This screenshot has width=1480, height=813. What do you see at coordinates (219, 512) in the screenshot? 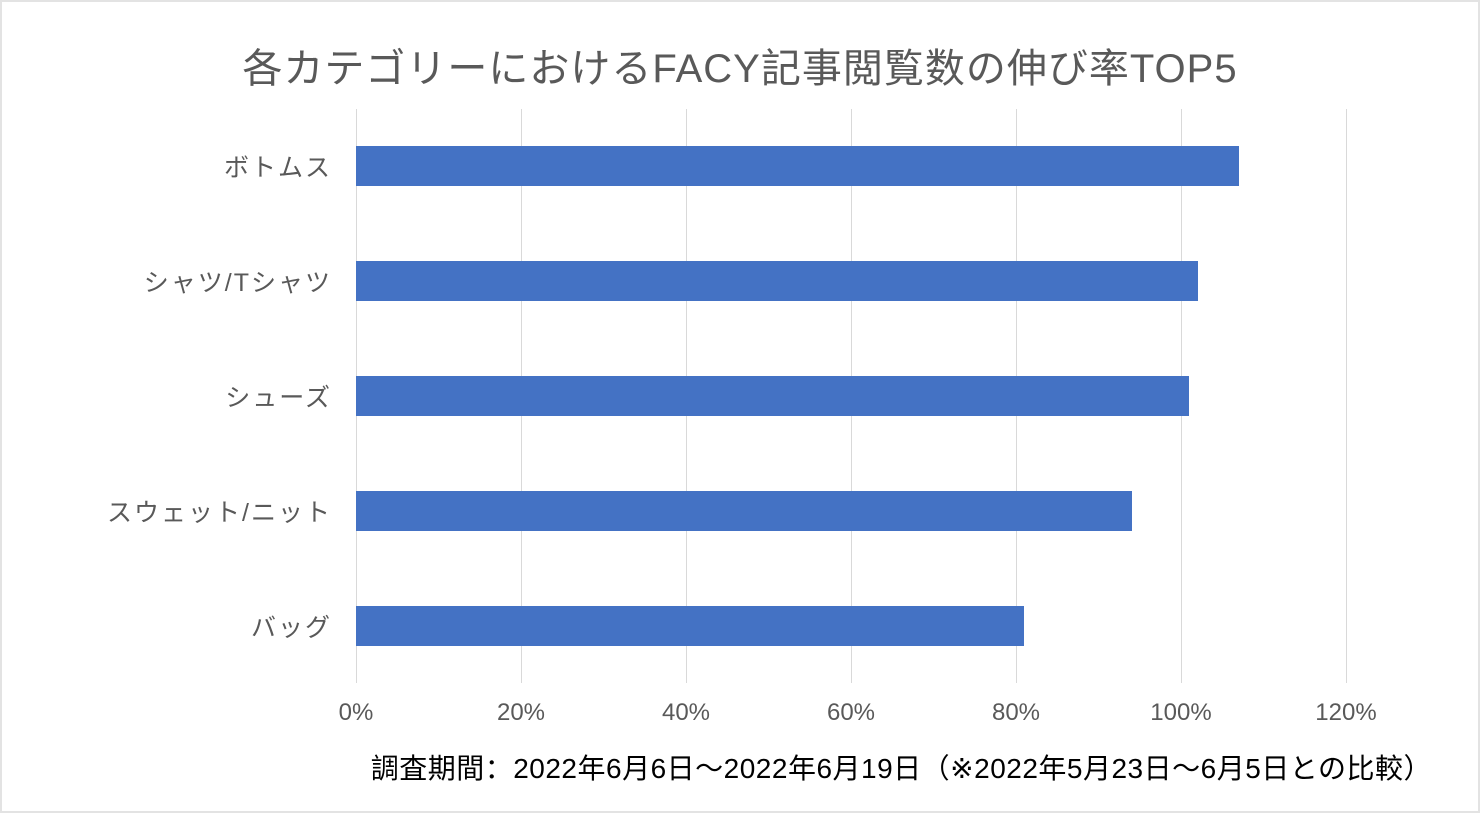
I see `category-label-4: スウェット/ニット` at bounding box center [219, 512].